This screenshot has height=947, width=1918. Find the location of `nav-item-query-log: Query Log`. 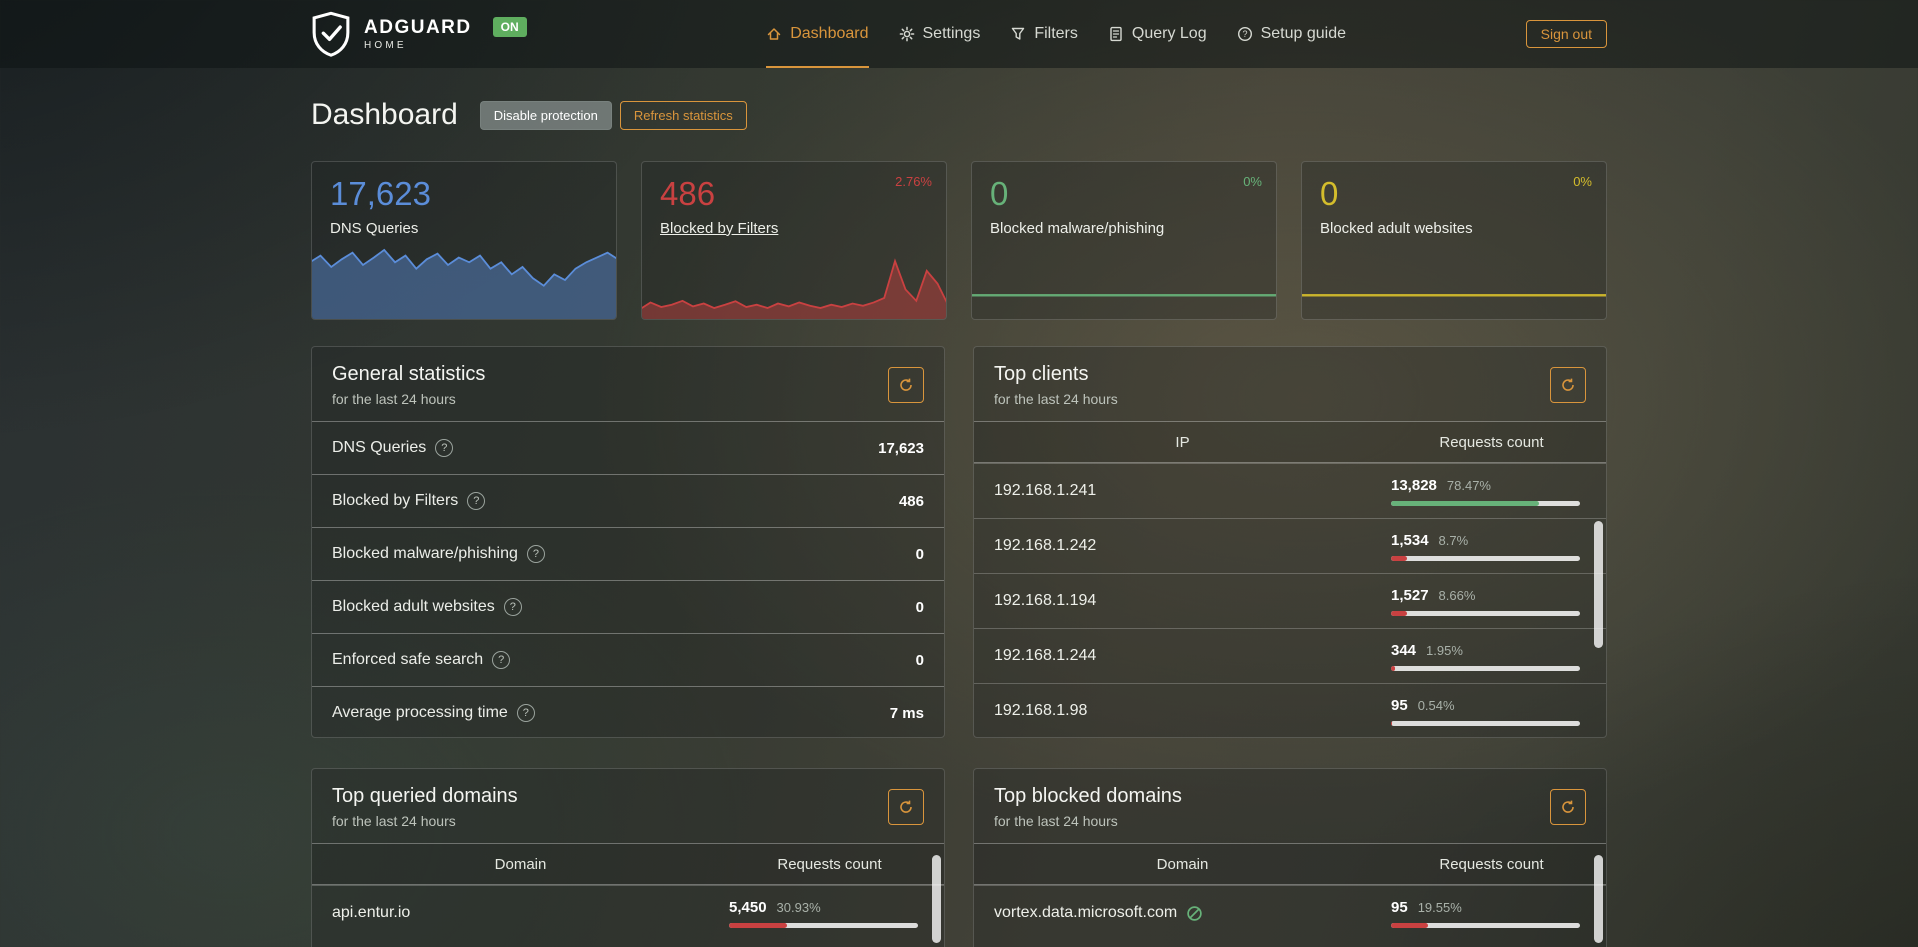

nav-item-query-log: Query Log is located at coordinates (1157, 34).